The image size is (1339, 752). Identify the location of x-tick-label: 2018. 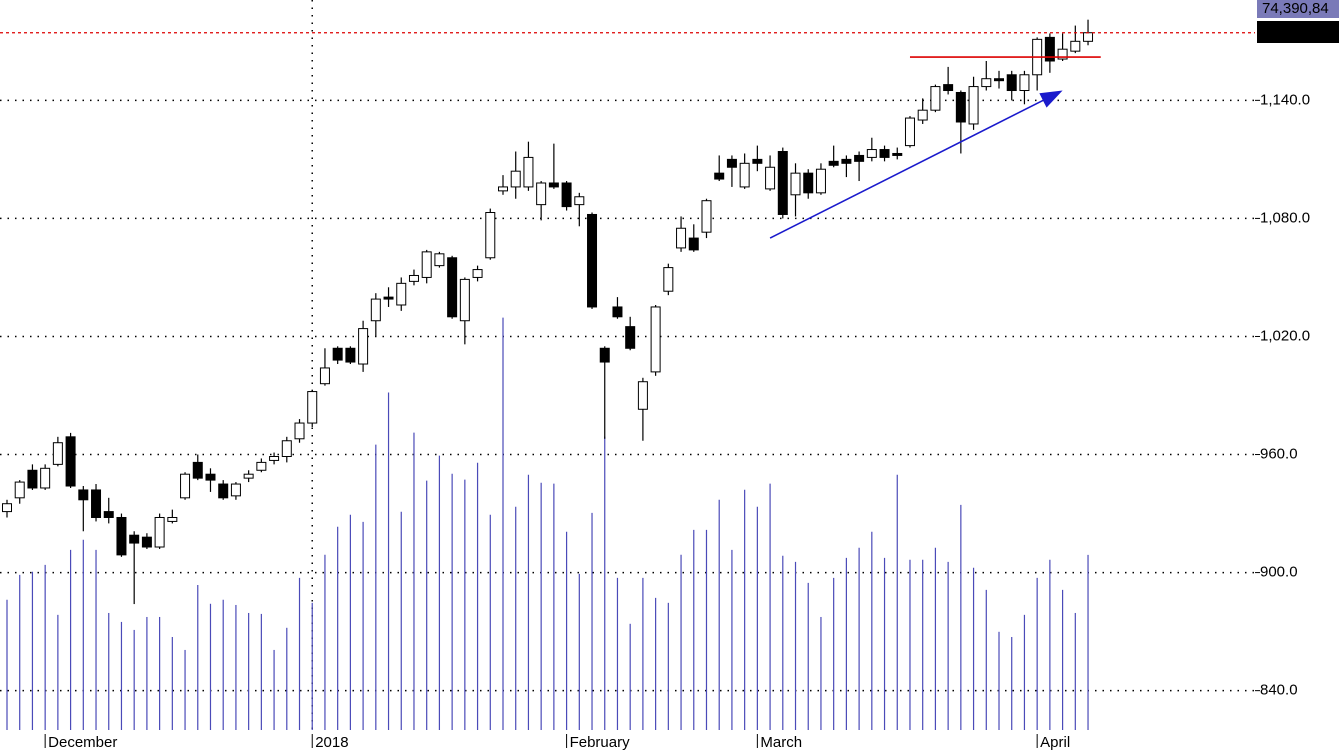
(331, 742).